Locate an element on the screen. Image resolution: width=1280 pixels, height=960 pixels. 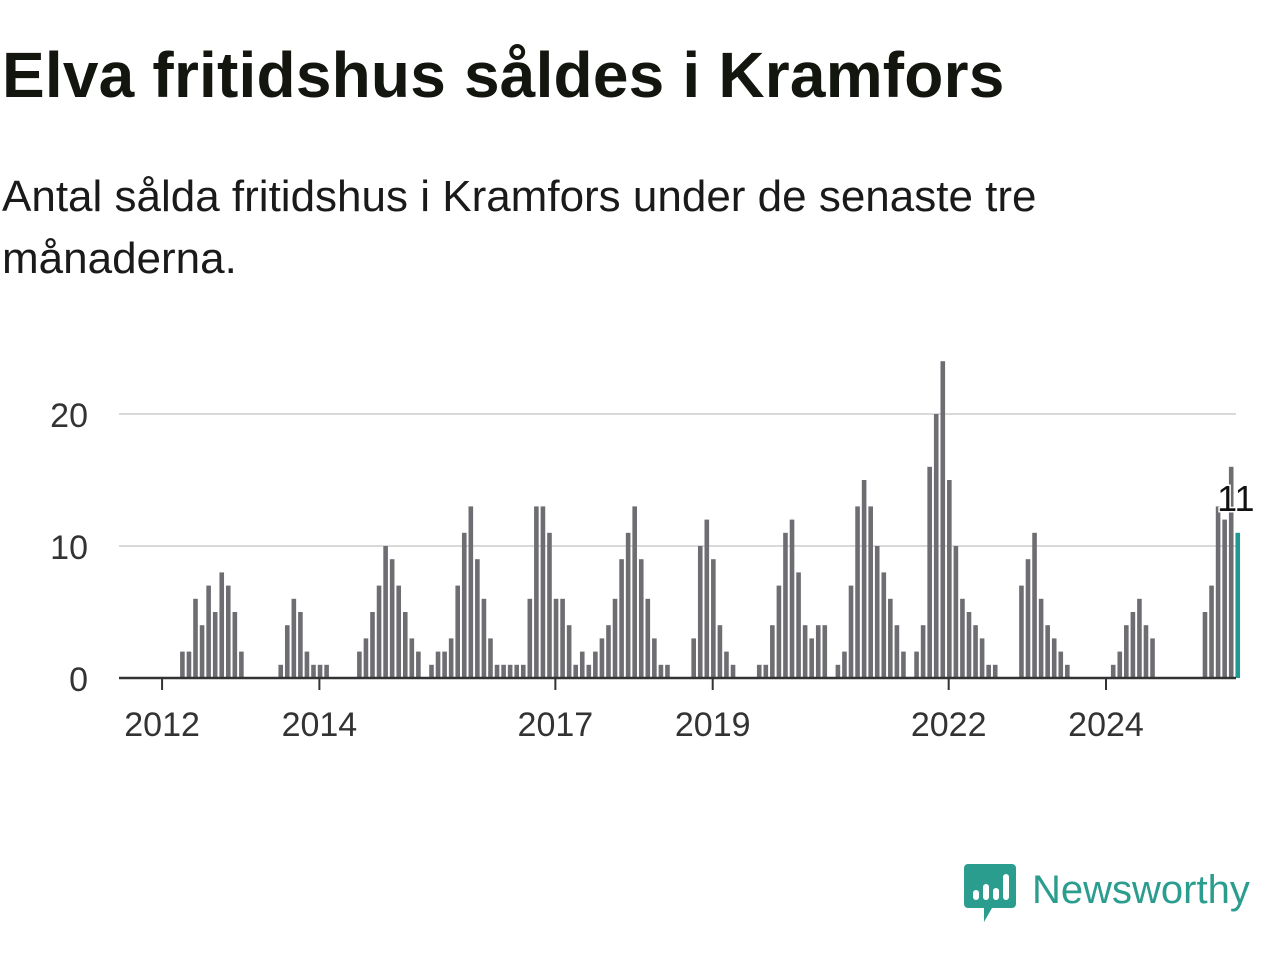
x-tick-label: 2019 is located at coordinates (713, 725).